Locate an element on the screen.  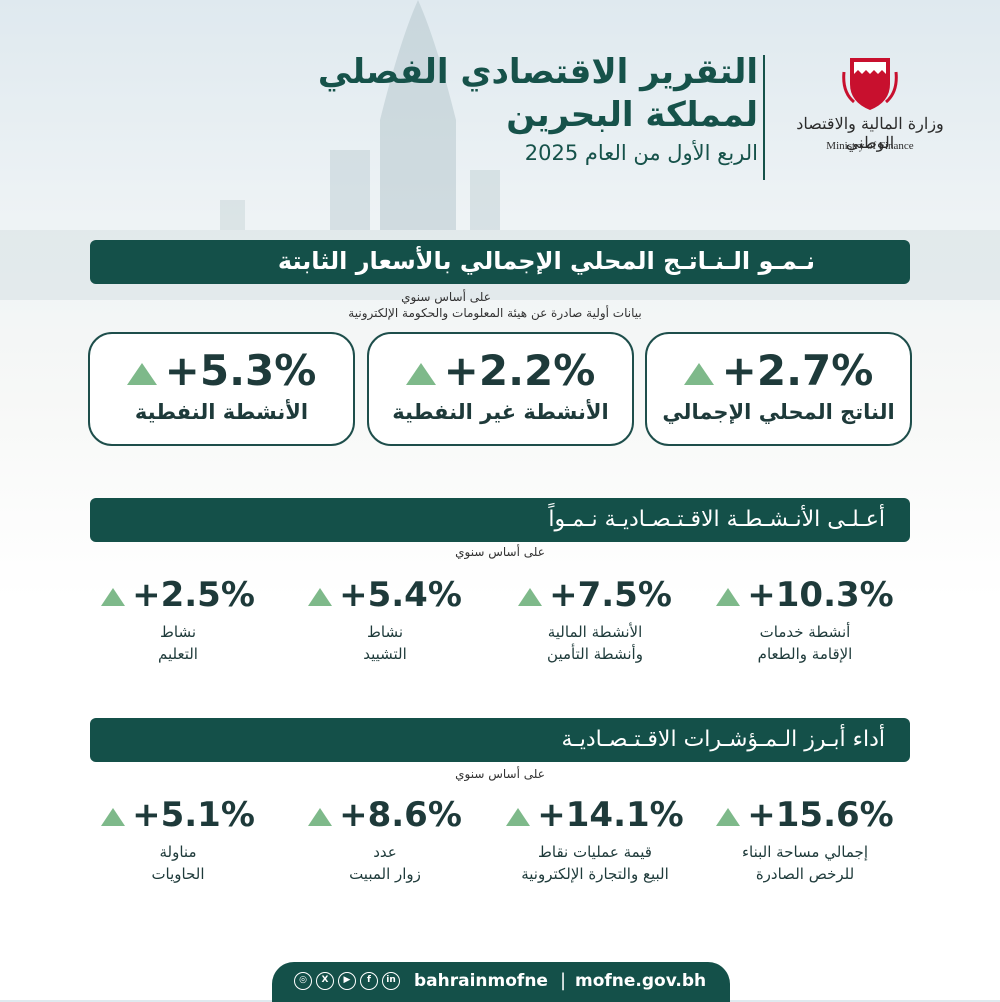
indicators-banner: أداء أبـرز الـمـؤشـرات الاقـتـصـاديـة is located at coordinates (500, 740).